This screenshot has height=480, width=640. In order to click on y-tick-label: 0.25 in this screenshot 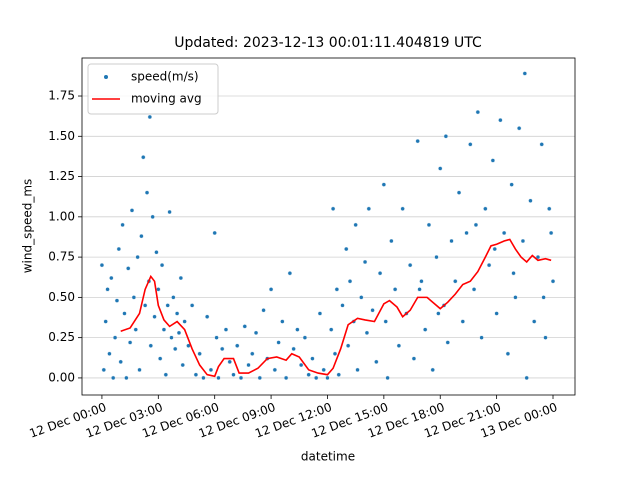, I will do `click(61, 337)`.